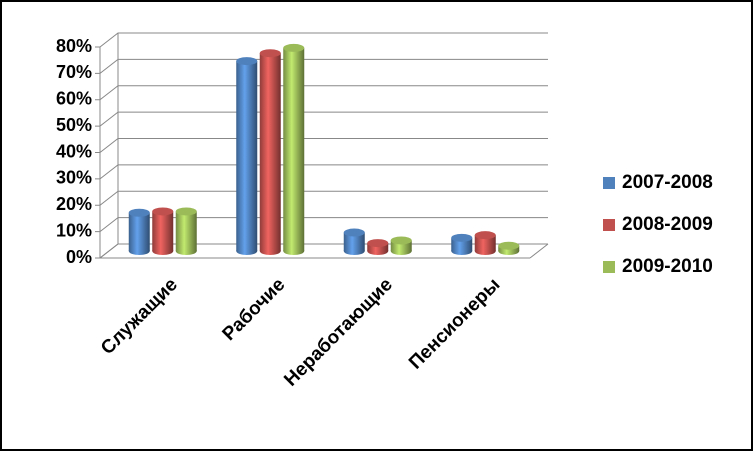 The image size is (753, 451). I want to click on y-tick-label: 60%, so click(74, 99).